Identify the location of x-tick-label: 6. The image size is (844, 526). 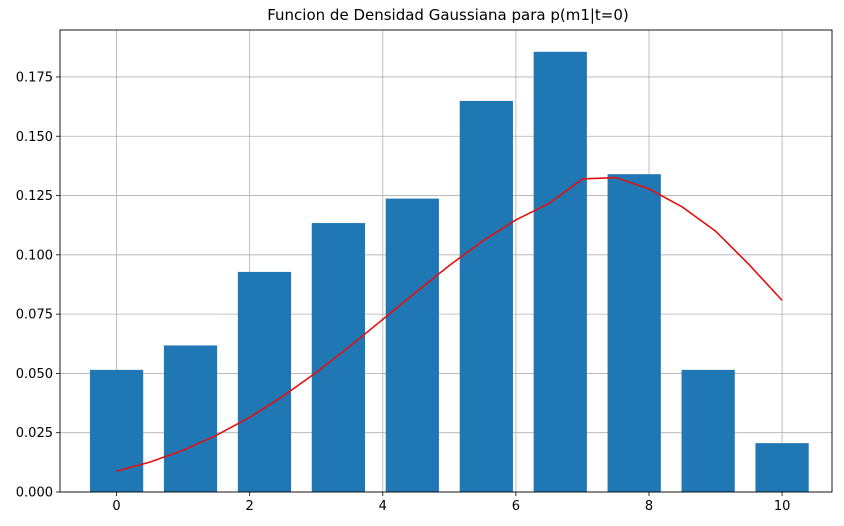
(516, 506).